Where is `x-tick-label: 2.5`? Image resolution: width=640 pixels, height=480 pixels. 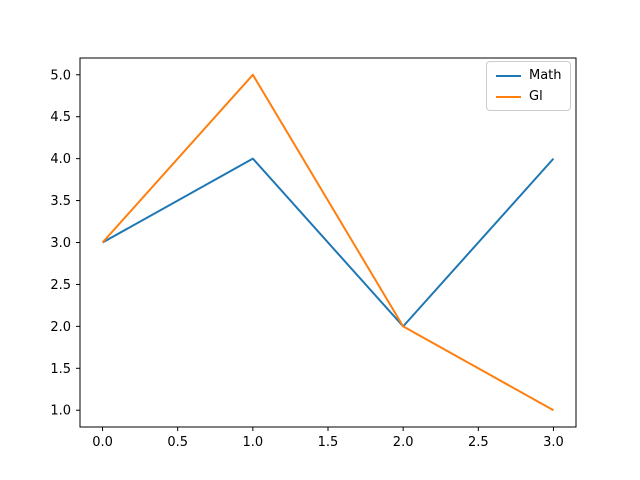
x-tick-label: 2.5 is located at coordinates (478, 442).